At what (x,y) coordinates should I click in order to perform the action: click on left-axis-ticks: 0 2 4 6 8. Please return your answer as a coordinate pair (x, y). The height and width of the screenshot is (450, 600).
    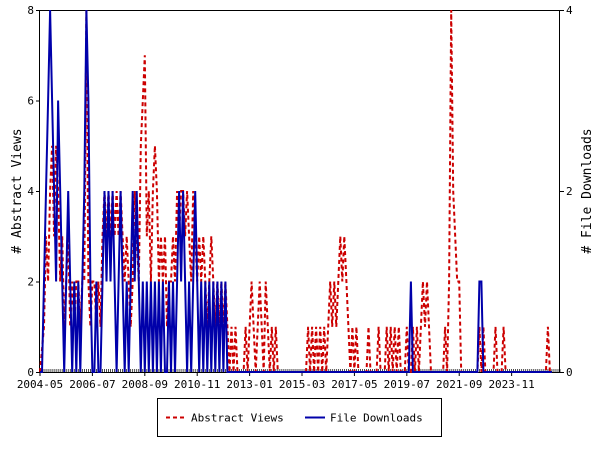
    Looking at the image, I should click on (33, 191).